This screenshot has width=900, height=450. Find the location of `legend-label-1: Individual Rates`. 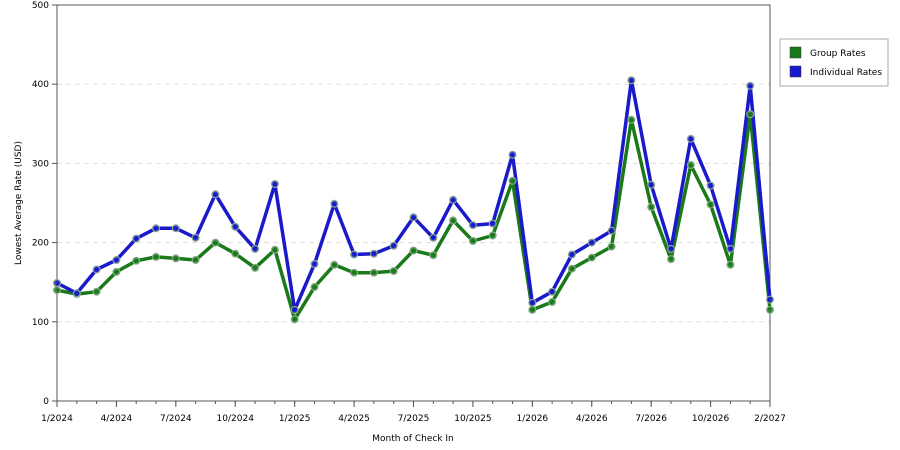

legend-label-1: Individual Rates is located at coordinates (846, 73).